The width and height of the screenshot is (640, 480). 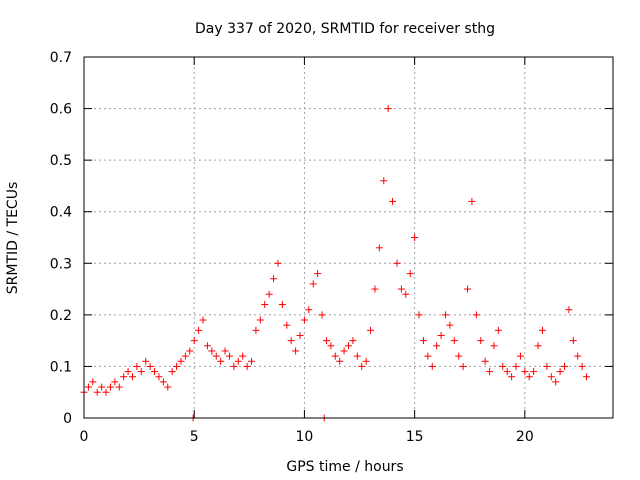 I want to click on y-tick-label: 0.7, so click(x=61, y=58).